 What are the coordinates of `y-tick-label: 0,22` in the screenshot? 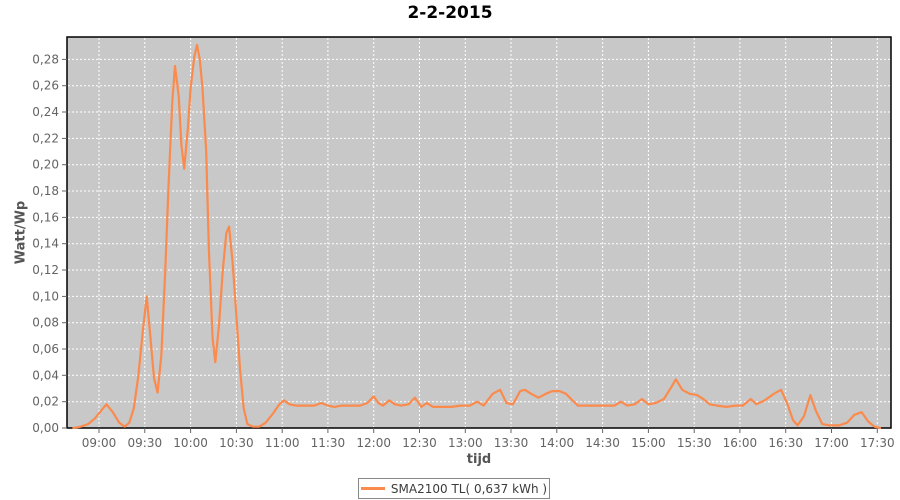 It's located at (45, 138).